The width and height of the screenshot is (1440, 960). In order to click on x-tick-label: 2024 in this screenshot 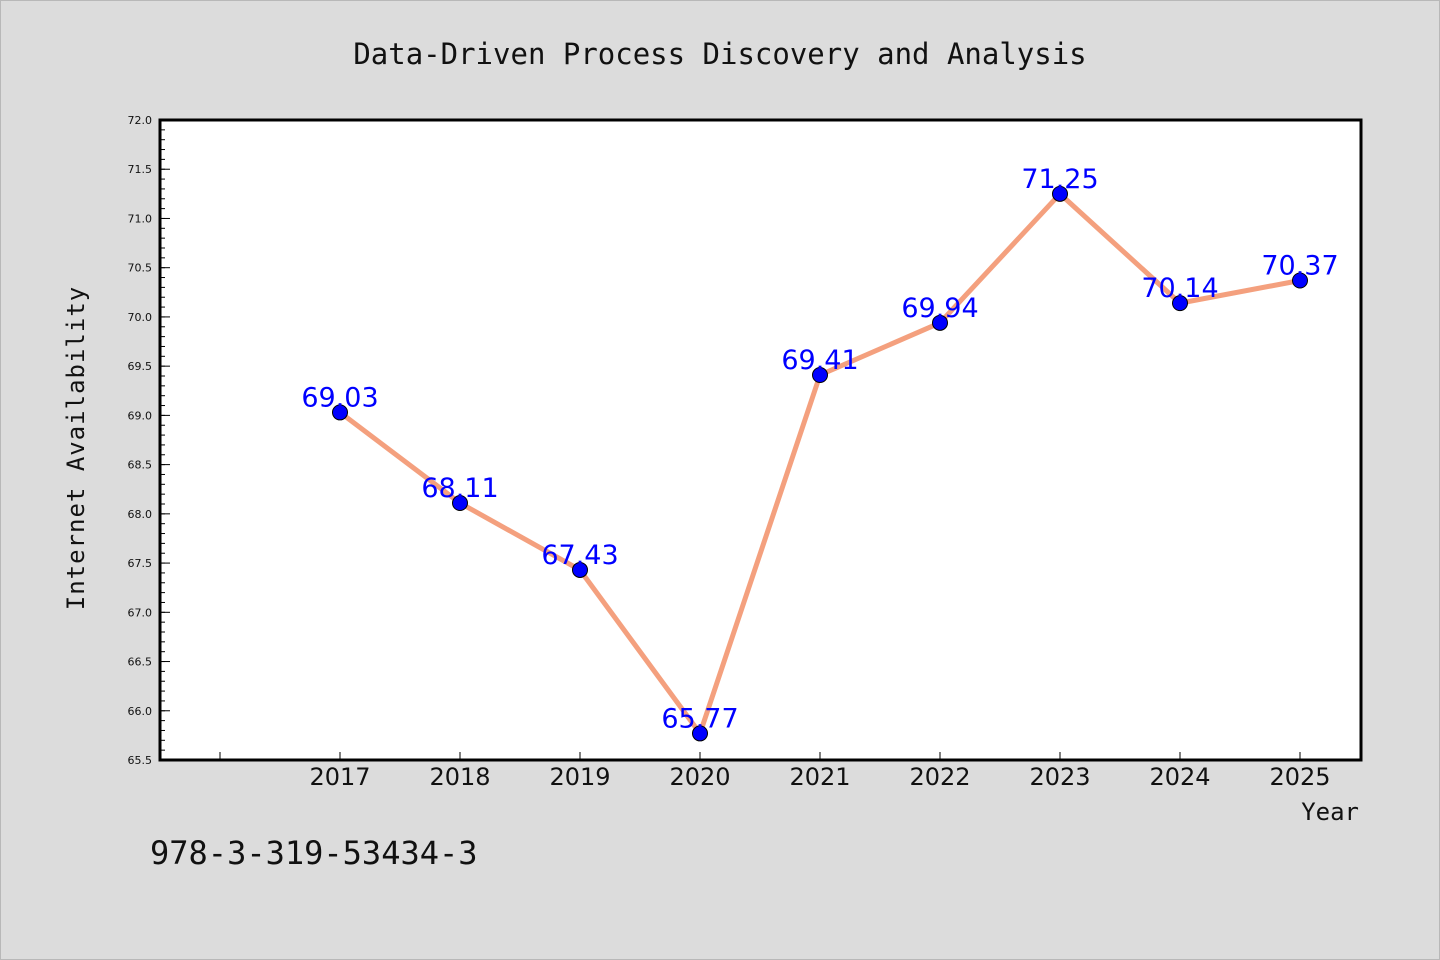, I will do `click(1179, 777)`.